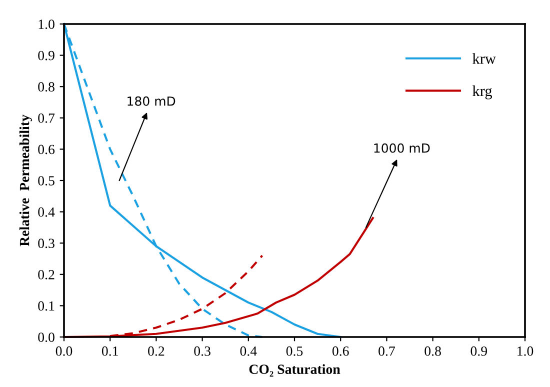  Describe the element at coordinates (202, 351) in the screenshot. I see `x-tick-label: 0.3` at that location.